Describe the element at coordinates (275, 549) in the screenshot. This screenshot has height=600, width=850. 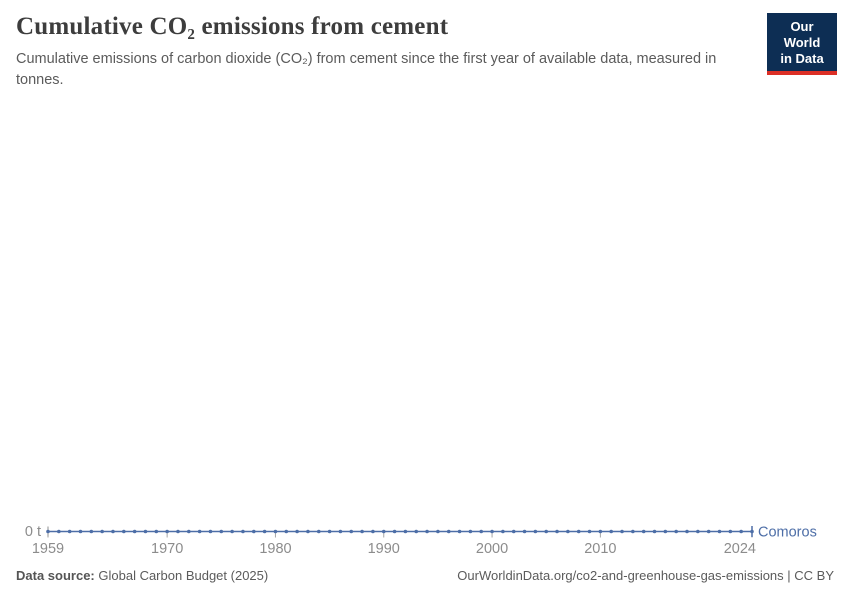
I see `x-tick-label: 1980` at that location.